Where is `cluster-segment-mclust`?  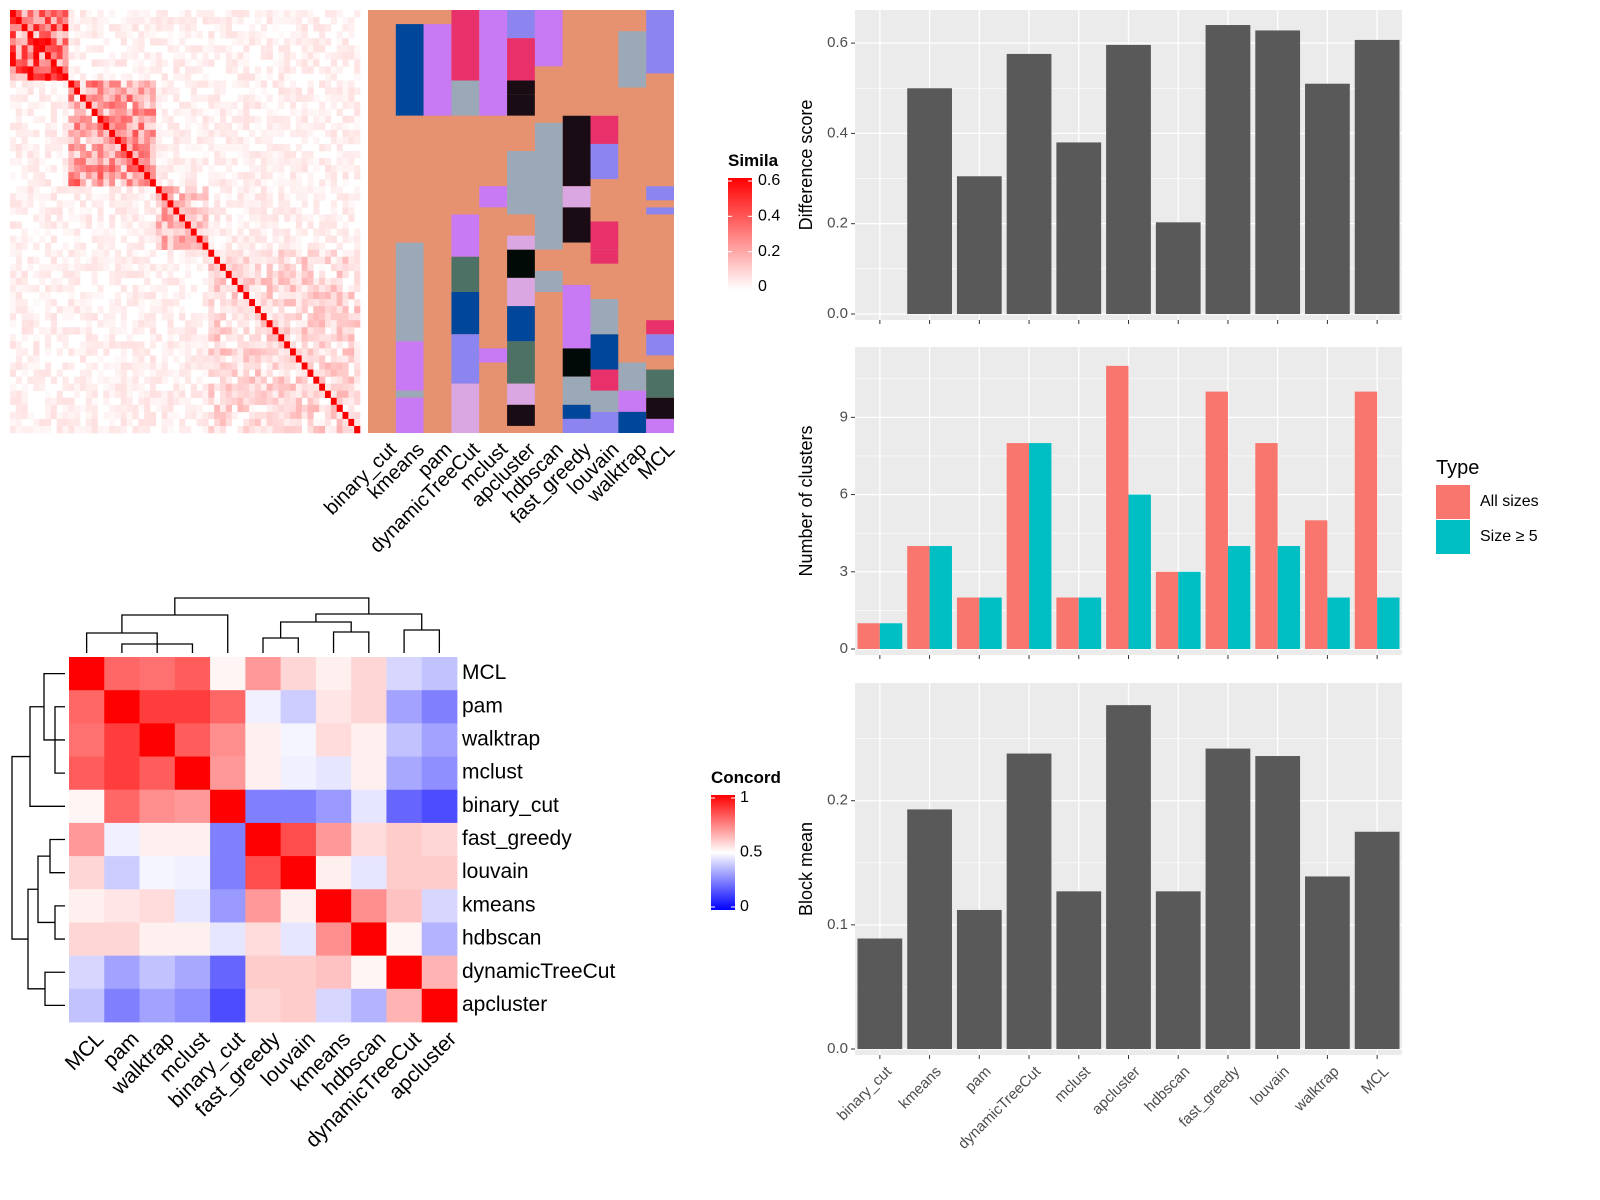
cluster-segment-mclust is located at coordinates (493, 197).